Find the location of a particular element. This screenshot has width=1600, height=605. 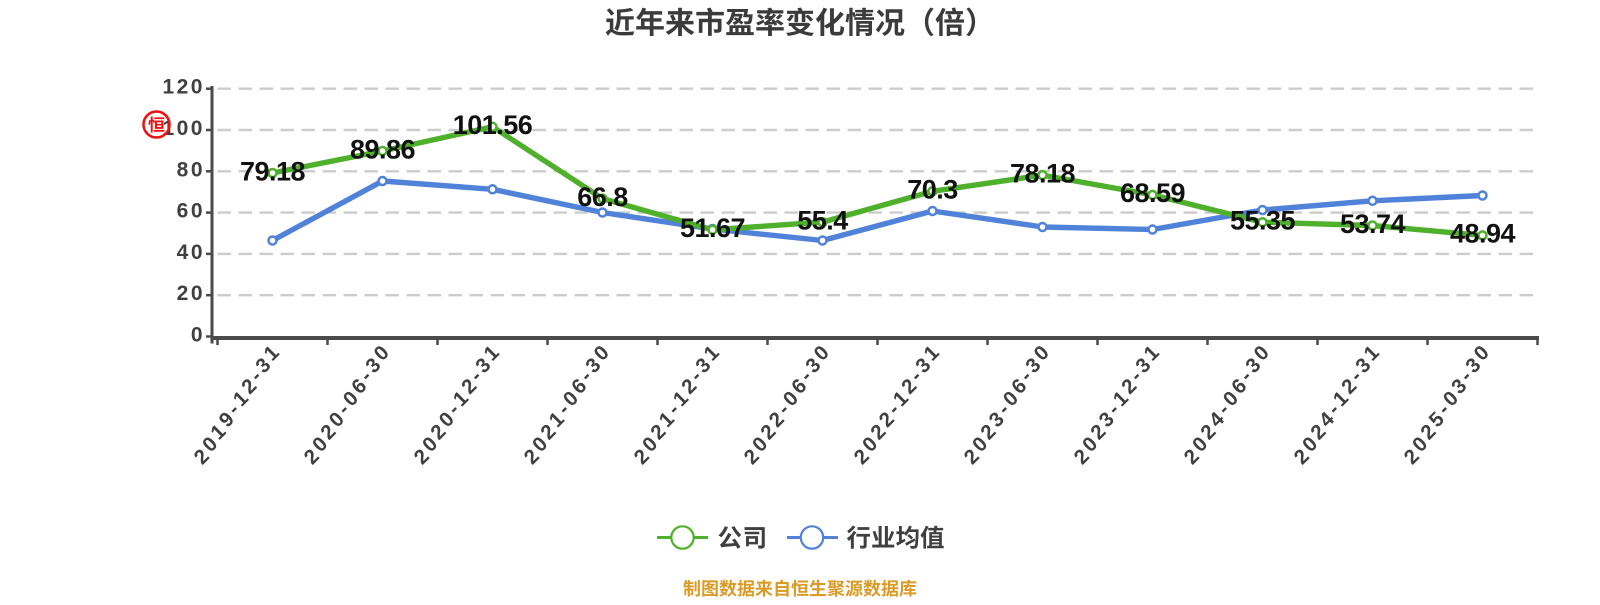

svg-text: 89.86 is located at coordinates (383, 149).